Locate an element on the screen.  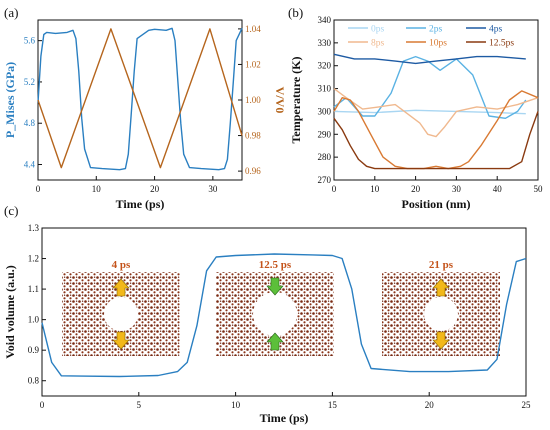
panel-a-ytick-label: 4.8 is located at coordinates (30, 123).